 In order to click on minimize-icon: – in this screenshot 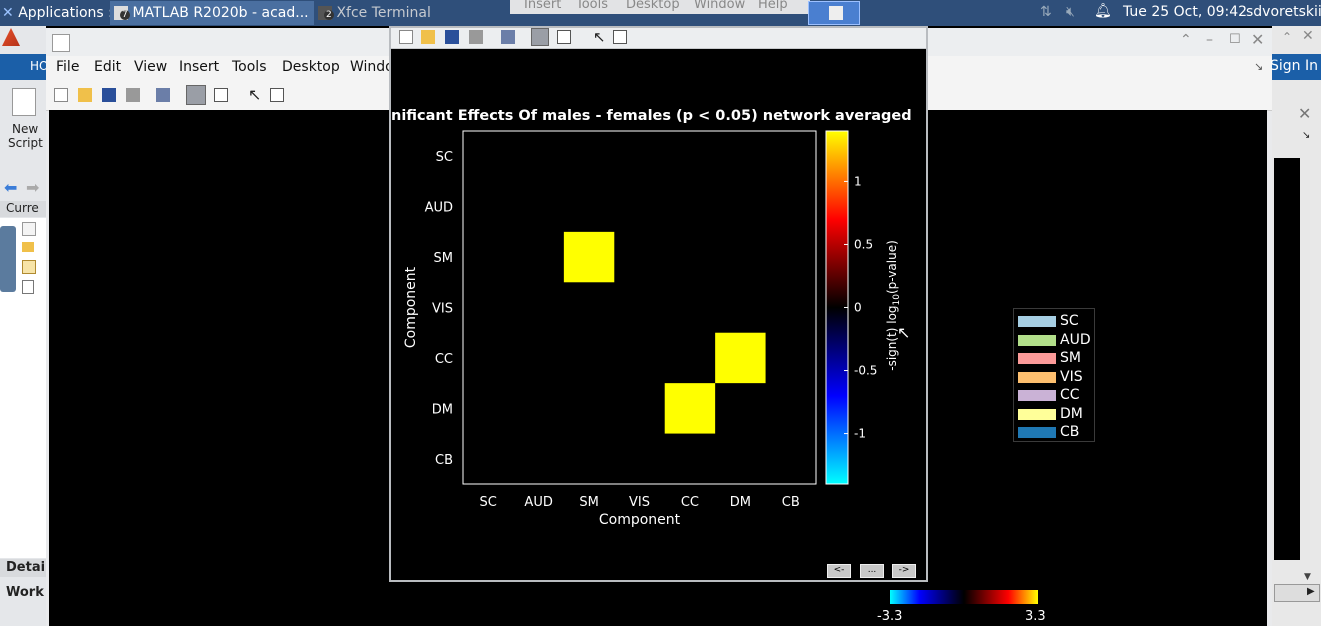, I will do `click(1209, 40)`.